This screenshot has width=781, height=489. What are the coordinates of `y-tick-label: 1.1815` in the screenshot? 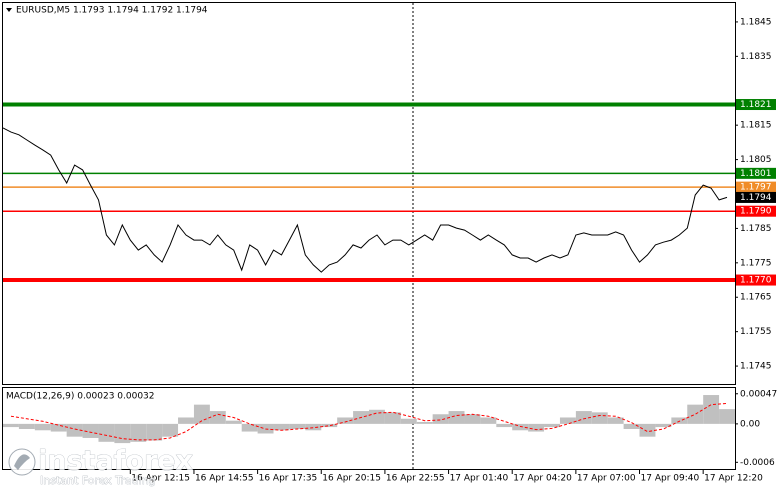 It's located at (756, 126).